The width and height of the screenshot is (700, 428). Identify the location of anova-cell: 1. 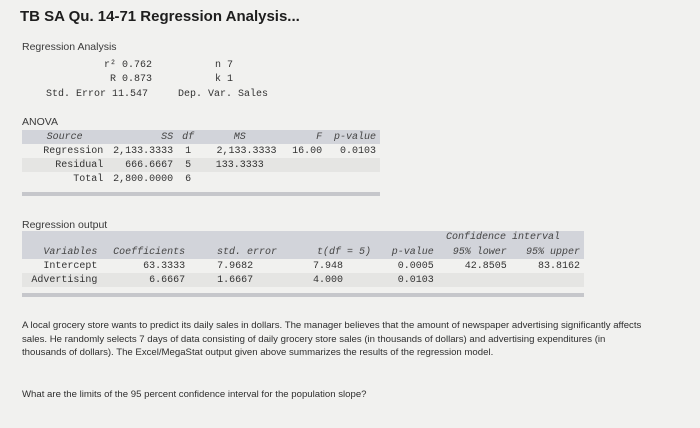
(188, 151).